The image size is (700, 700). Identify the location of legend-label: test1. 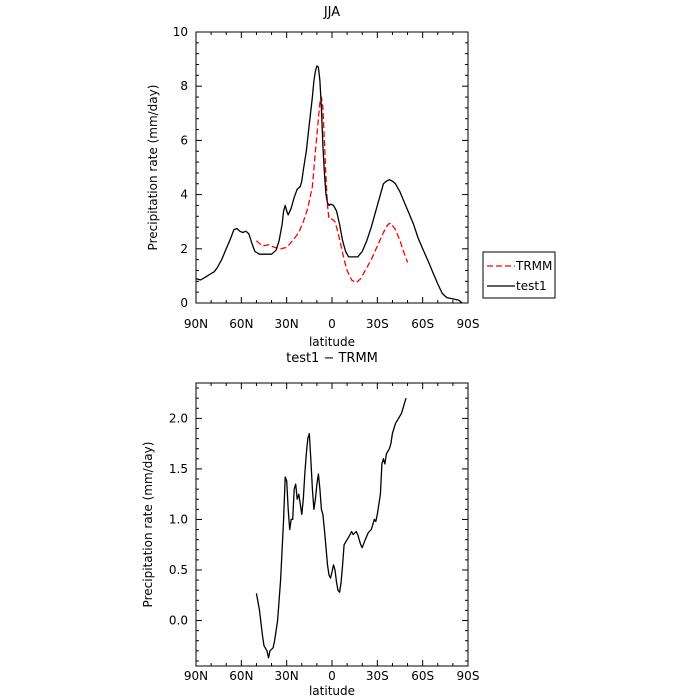
(531, 286).